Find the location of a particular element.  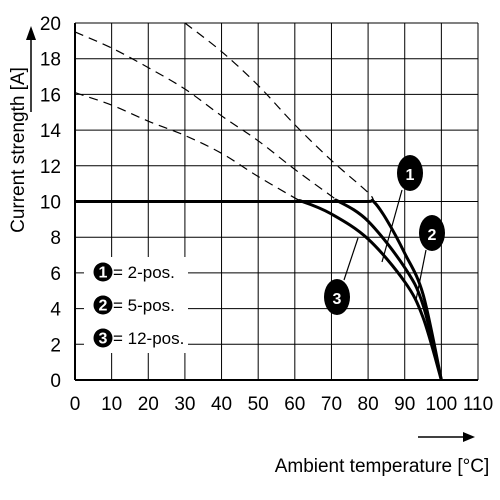

legend-marker-number: 3 is located at coordinates (103, 339).